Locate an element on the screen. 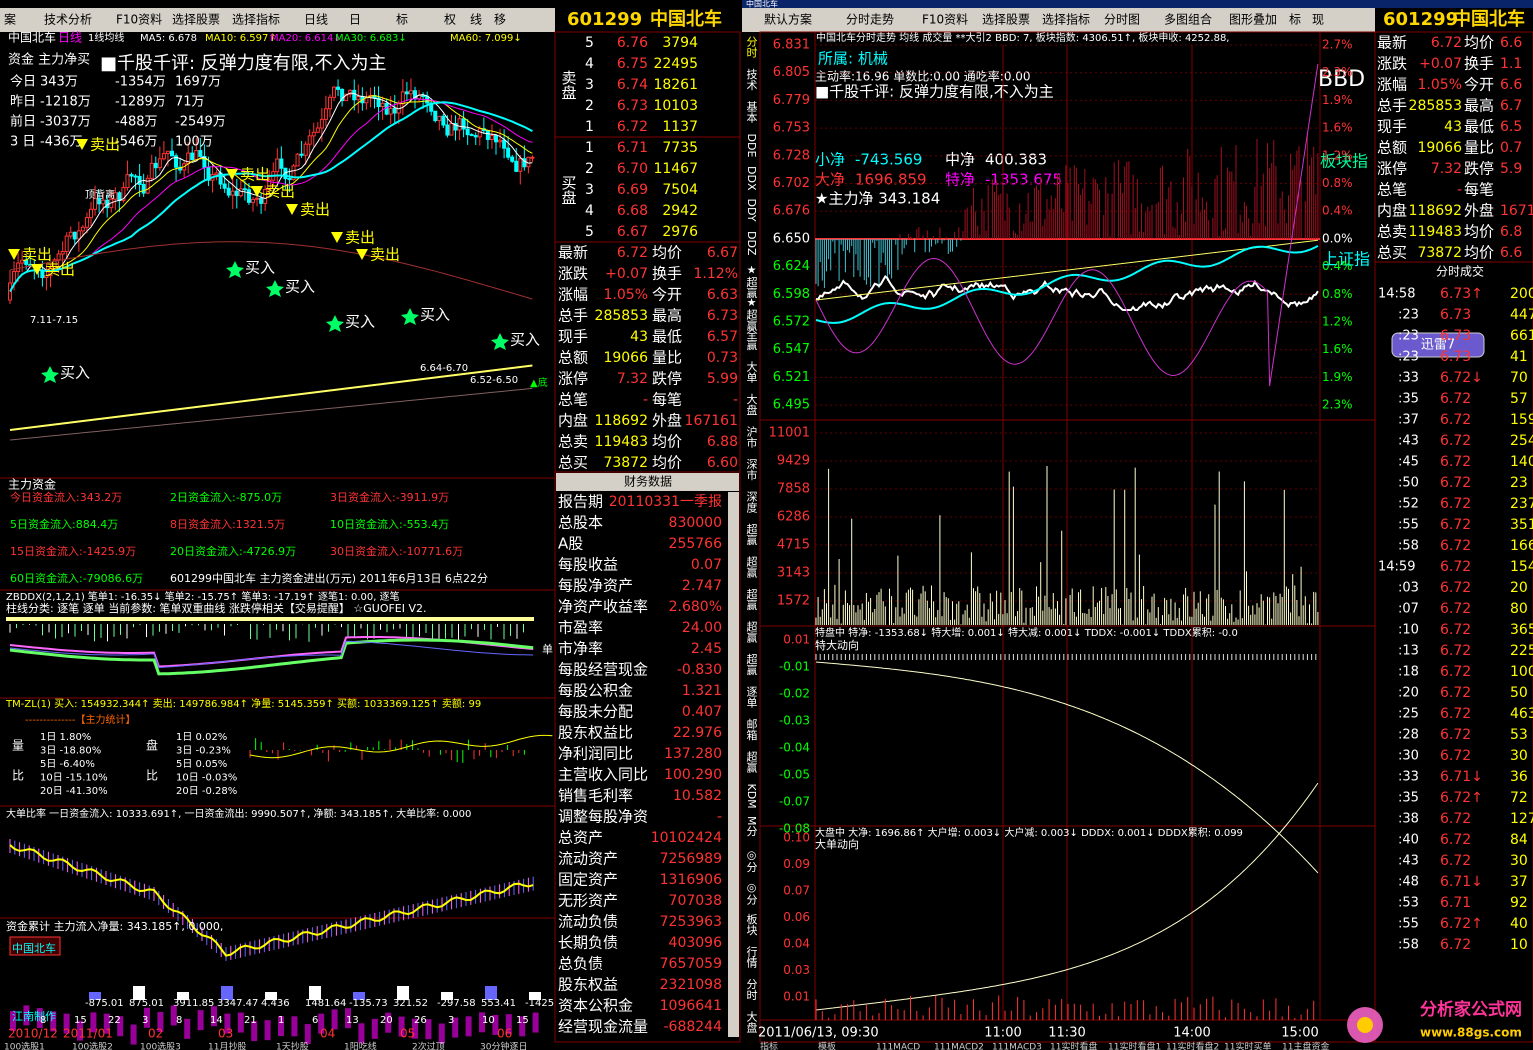 This screenshot has height=1050, width=1533. bottom-tab: 指标 is located at coordinates (769, 1045).